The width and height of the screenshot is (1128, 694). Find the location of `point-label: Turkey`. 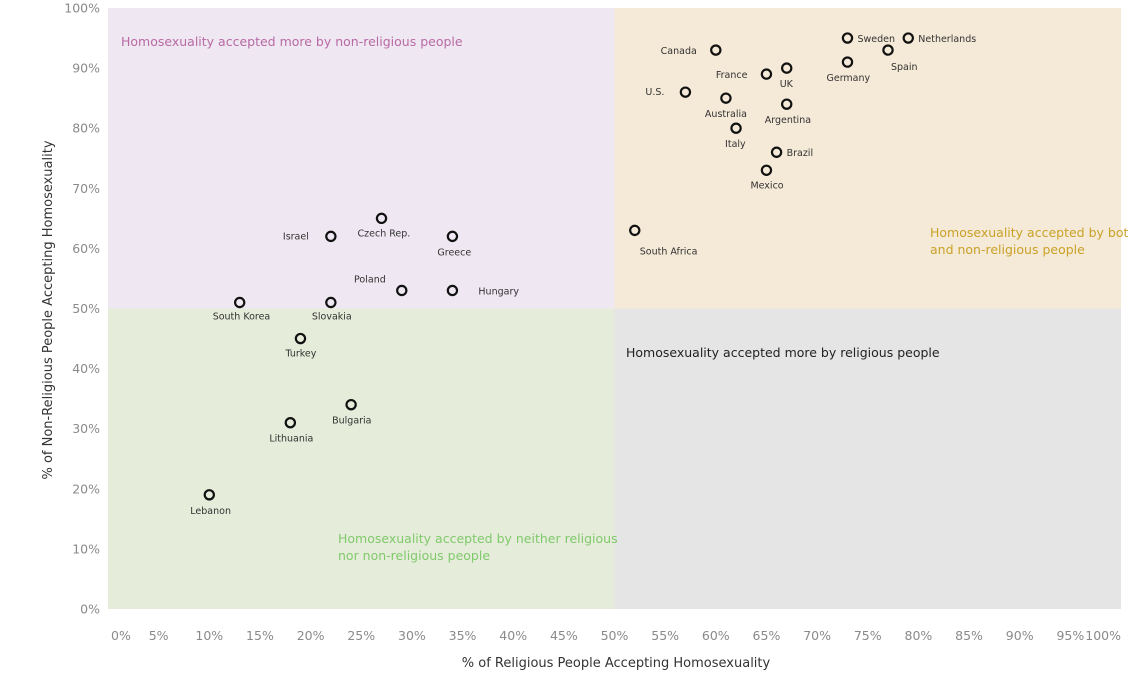

point-label: Turkey is located at coordinates (300, 354).